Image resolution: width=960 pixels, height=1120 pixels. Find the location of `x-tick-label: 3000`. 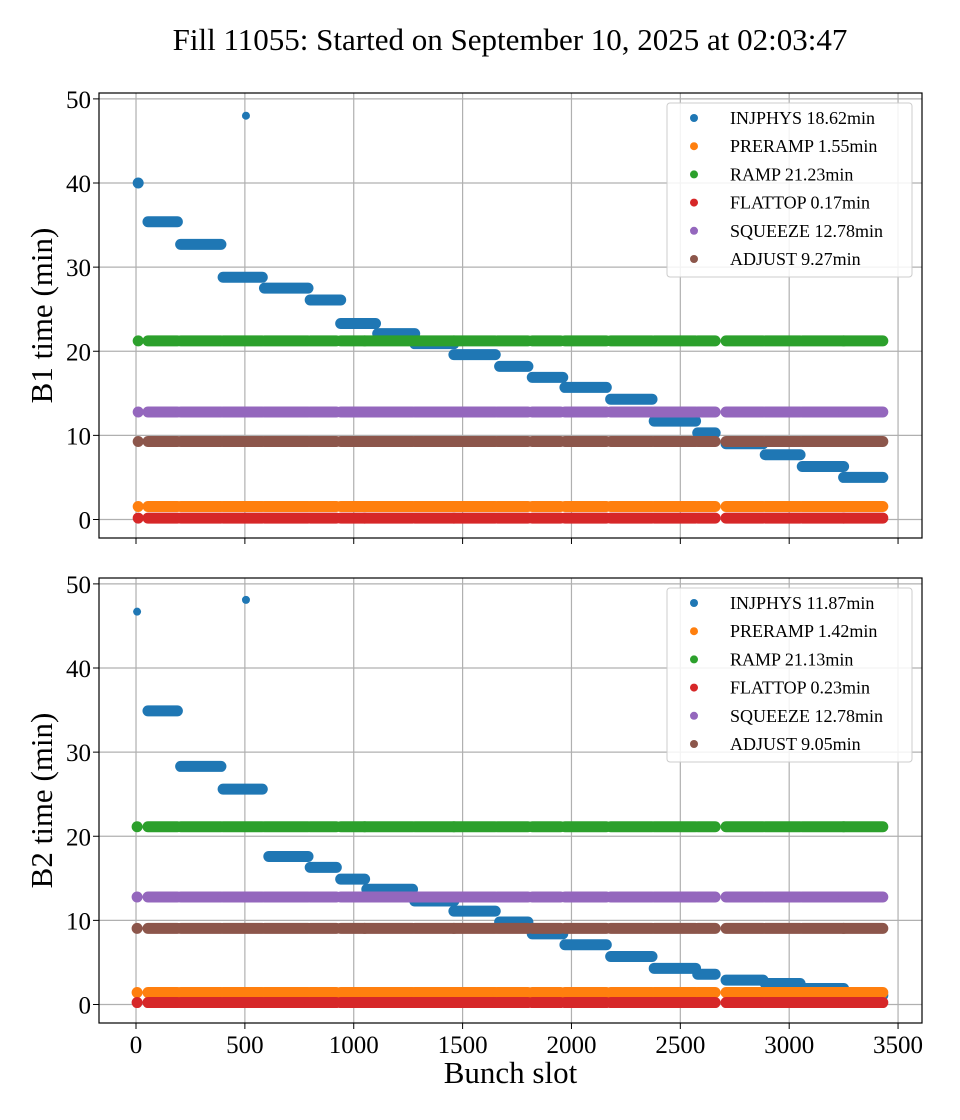

x-tick-label: 3000 is located at coordinates (789, 1045).